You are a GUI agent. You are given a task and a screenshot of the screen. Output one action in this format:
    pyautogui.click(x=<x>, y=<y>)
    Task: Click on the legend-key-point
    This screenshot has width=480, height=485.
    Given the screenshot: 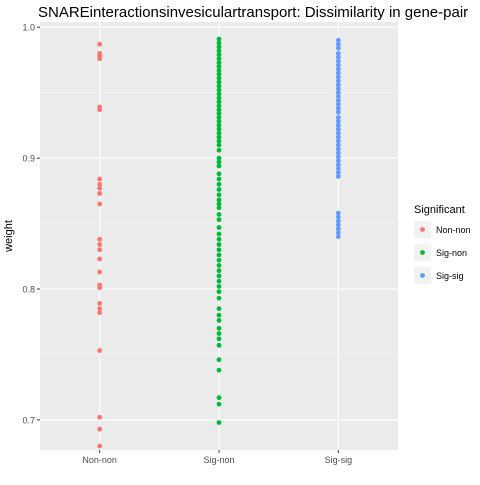 What is the action you would take?
    pyautogui.click(x=422, y=252)
    